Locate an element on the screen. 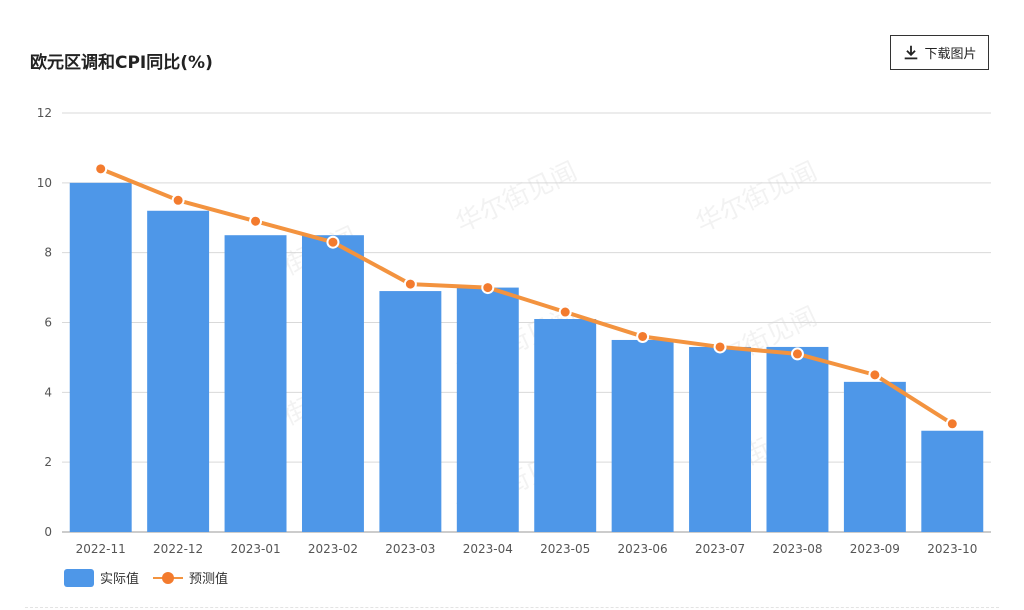 The height and width of the screenshot is (610, 1024). y-tick-label: 6 is located at coordinates (48, 323).